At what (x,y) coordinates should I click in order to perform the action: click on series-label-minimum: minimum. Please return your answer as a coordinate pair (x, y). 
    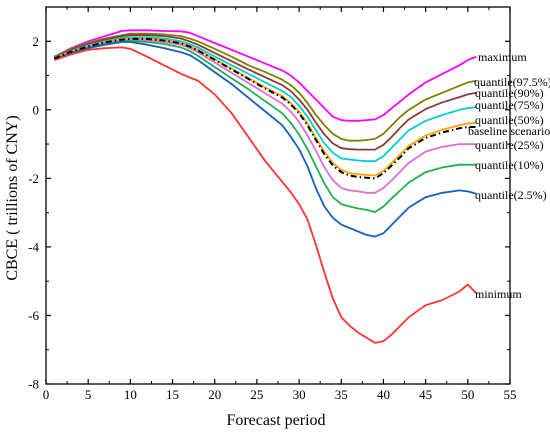
    Looking at the image, I should click on (498, 294).